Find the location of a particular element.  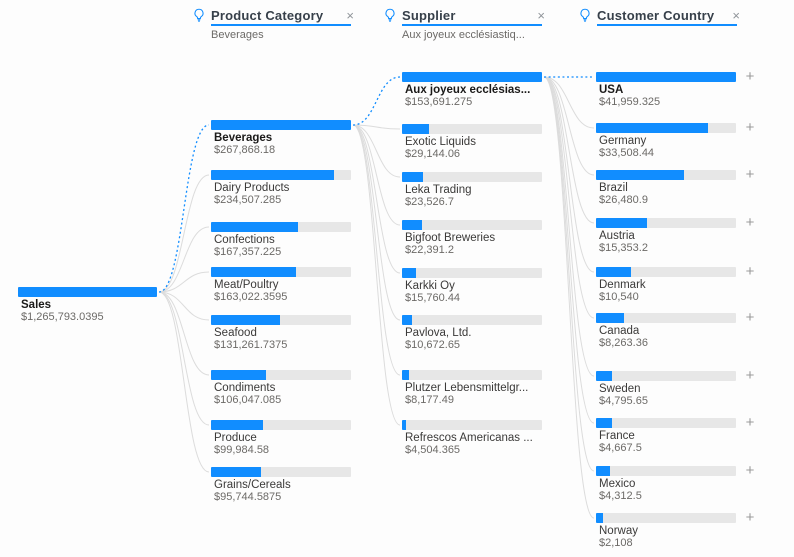

node-label: Brazil is located at coordinates (613, 188).